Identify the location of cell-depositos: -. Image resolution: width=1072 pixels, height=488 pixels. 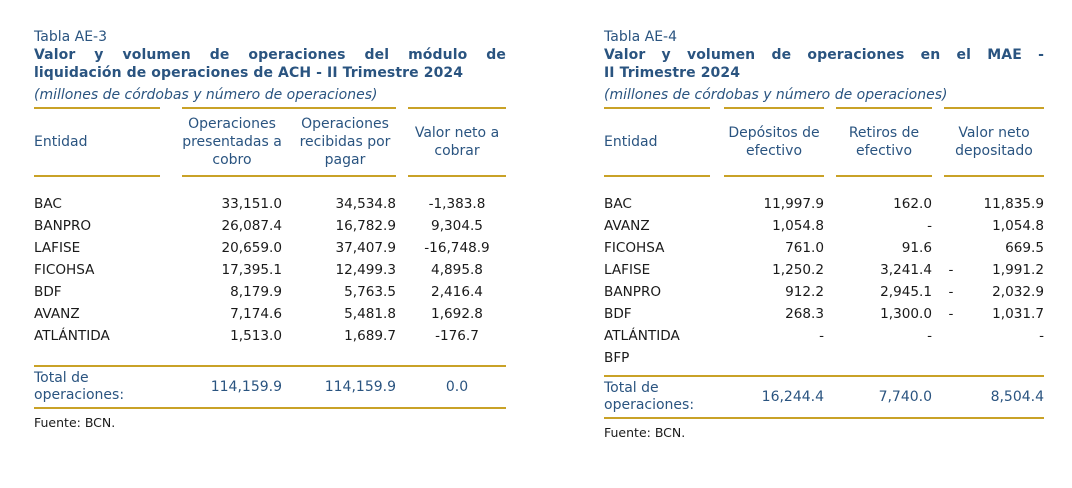
(821, 336).